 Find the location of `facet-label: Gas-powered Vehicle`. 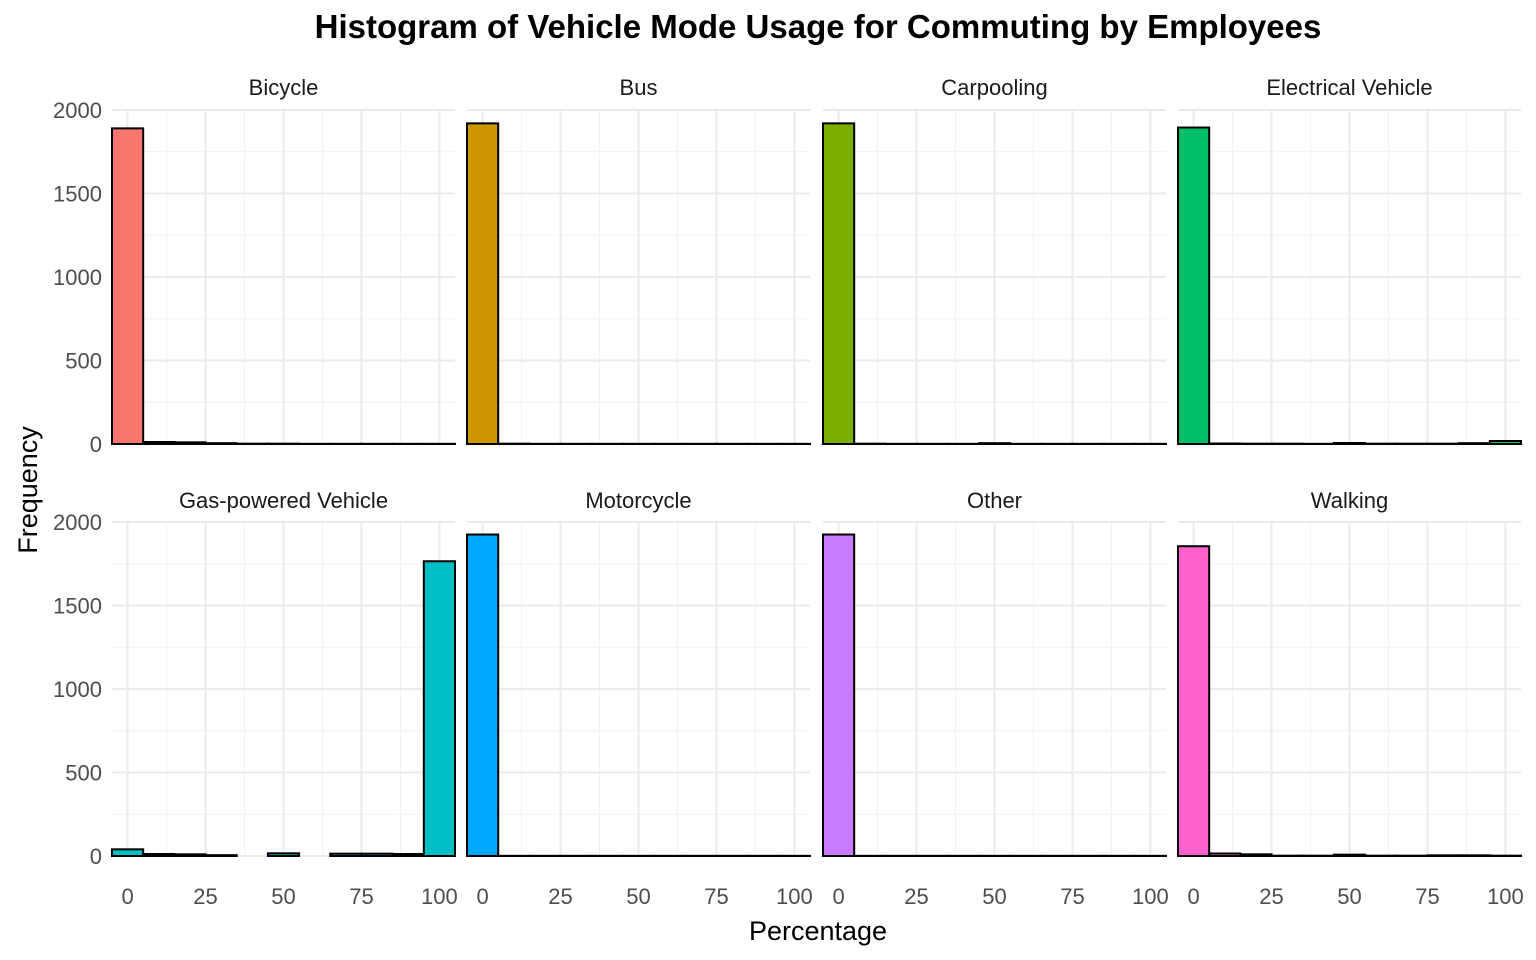

facet-label: Gas-powered Vehicle is located at coordinates (283, 500).